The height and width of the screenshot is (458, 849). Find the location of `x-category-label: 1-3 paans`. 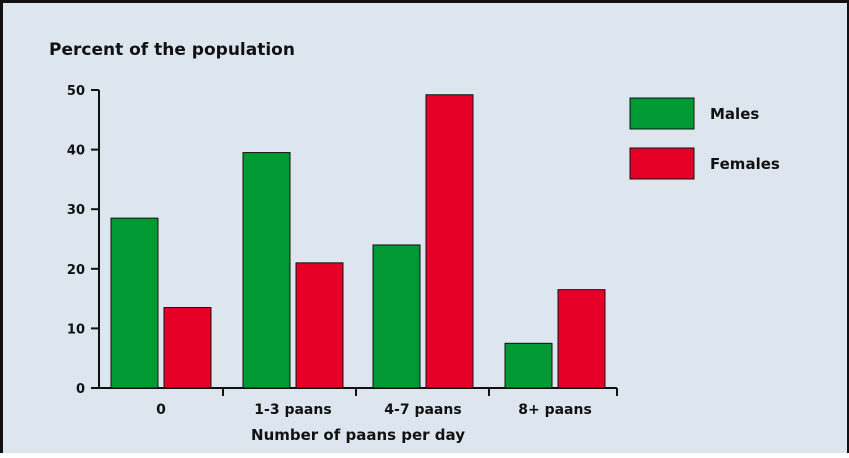

x-category-label: 1-3 paans is located at coordinates (292, 410).